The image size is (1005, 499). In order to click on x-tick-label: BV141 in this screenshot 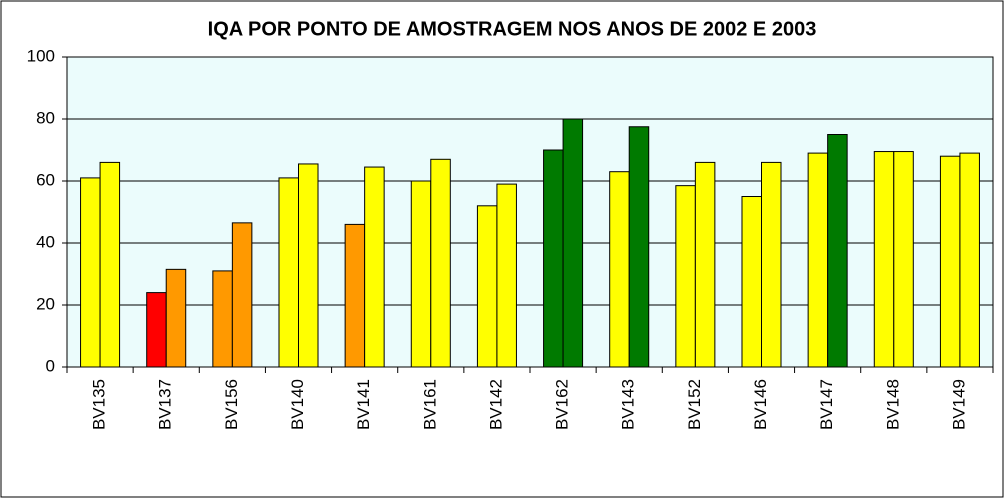, I will do `click(363, 404)`.